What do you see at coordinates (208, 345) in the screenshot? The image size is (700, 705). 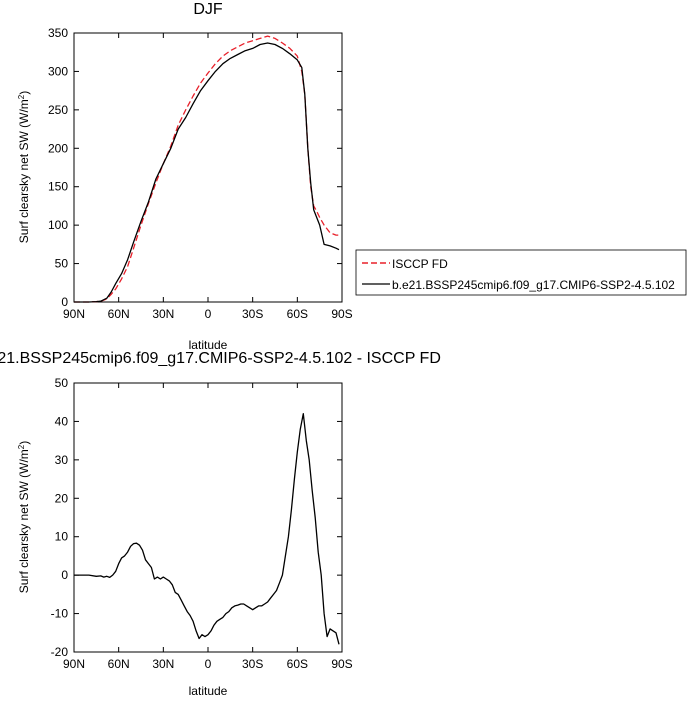 I see `top-x-axis-label: latitude` at bounding box center [208, 345].